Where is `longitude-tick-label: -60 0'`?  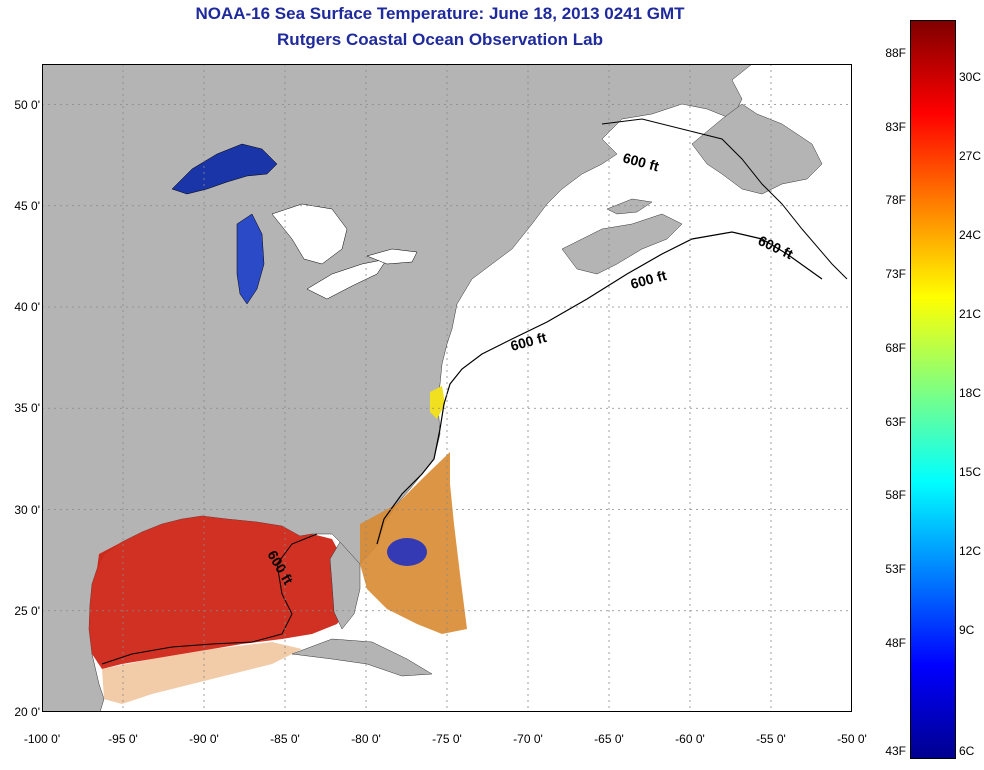
longitude-tick-label: -60 0' is located at coordinates (690, 739).